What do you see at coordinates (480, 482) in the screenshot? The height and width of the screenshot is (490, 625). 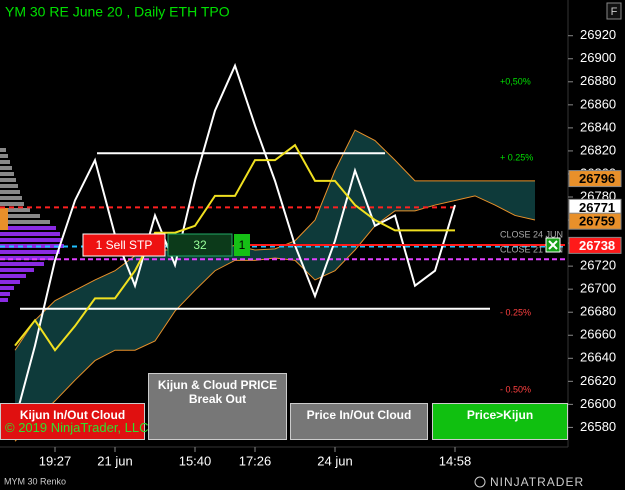 I see `logo-icon` at bounding box center [480, 482].